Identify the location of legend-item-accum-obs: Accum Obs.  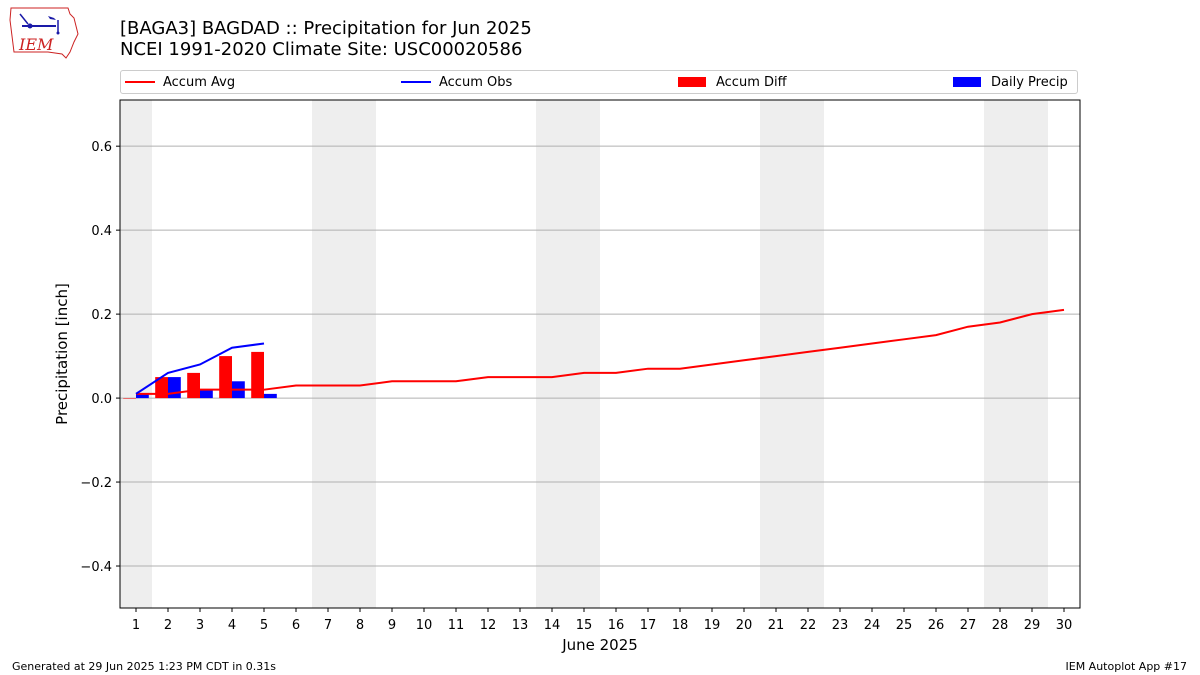
(456, 82).